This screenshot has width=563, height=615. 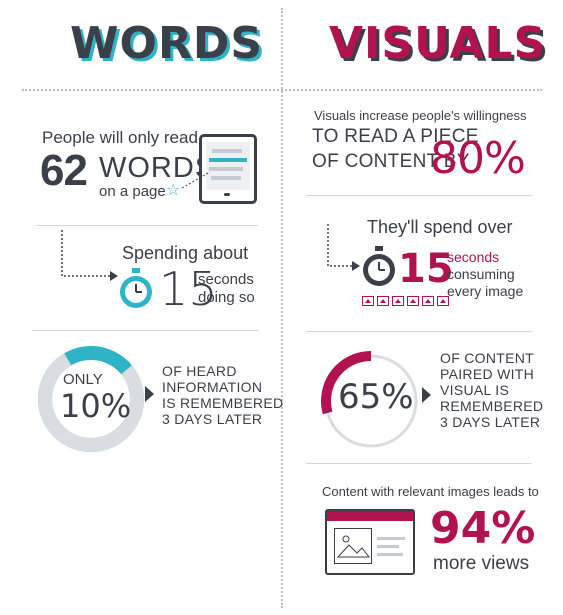 I want to click on right-seconds-line: seconds, so click(x=473, y=257).